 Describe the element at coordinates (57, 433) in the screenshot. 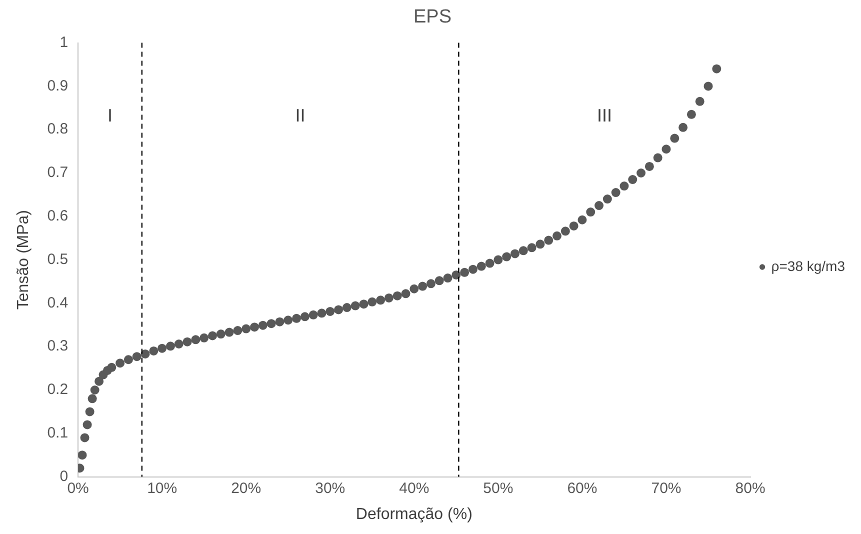

I see `y-tick-label: 0.1` at that location.